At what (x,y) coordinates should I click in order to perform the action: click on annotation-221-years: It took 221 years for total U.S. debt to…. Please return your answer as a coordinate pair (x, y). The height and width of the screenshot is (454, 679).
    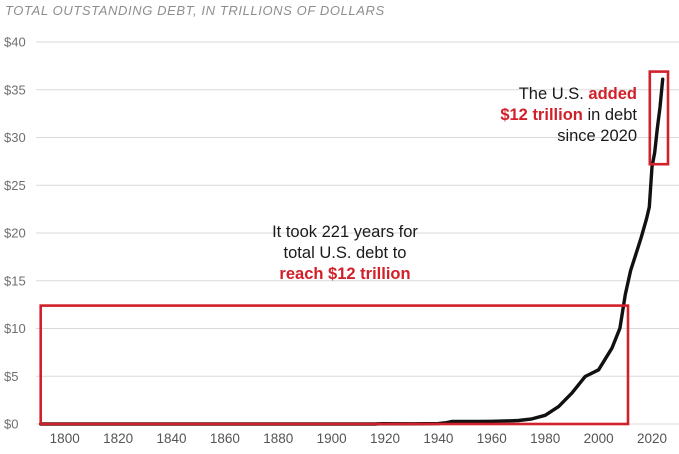
    Looking at the image, I should click on (345, 253).